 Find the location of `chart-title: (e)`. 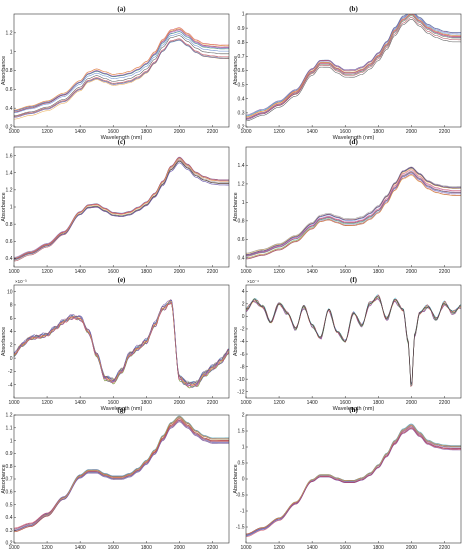

chart-title: (e) is located at coordinates (122, 280).